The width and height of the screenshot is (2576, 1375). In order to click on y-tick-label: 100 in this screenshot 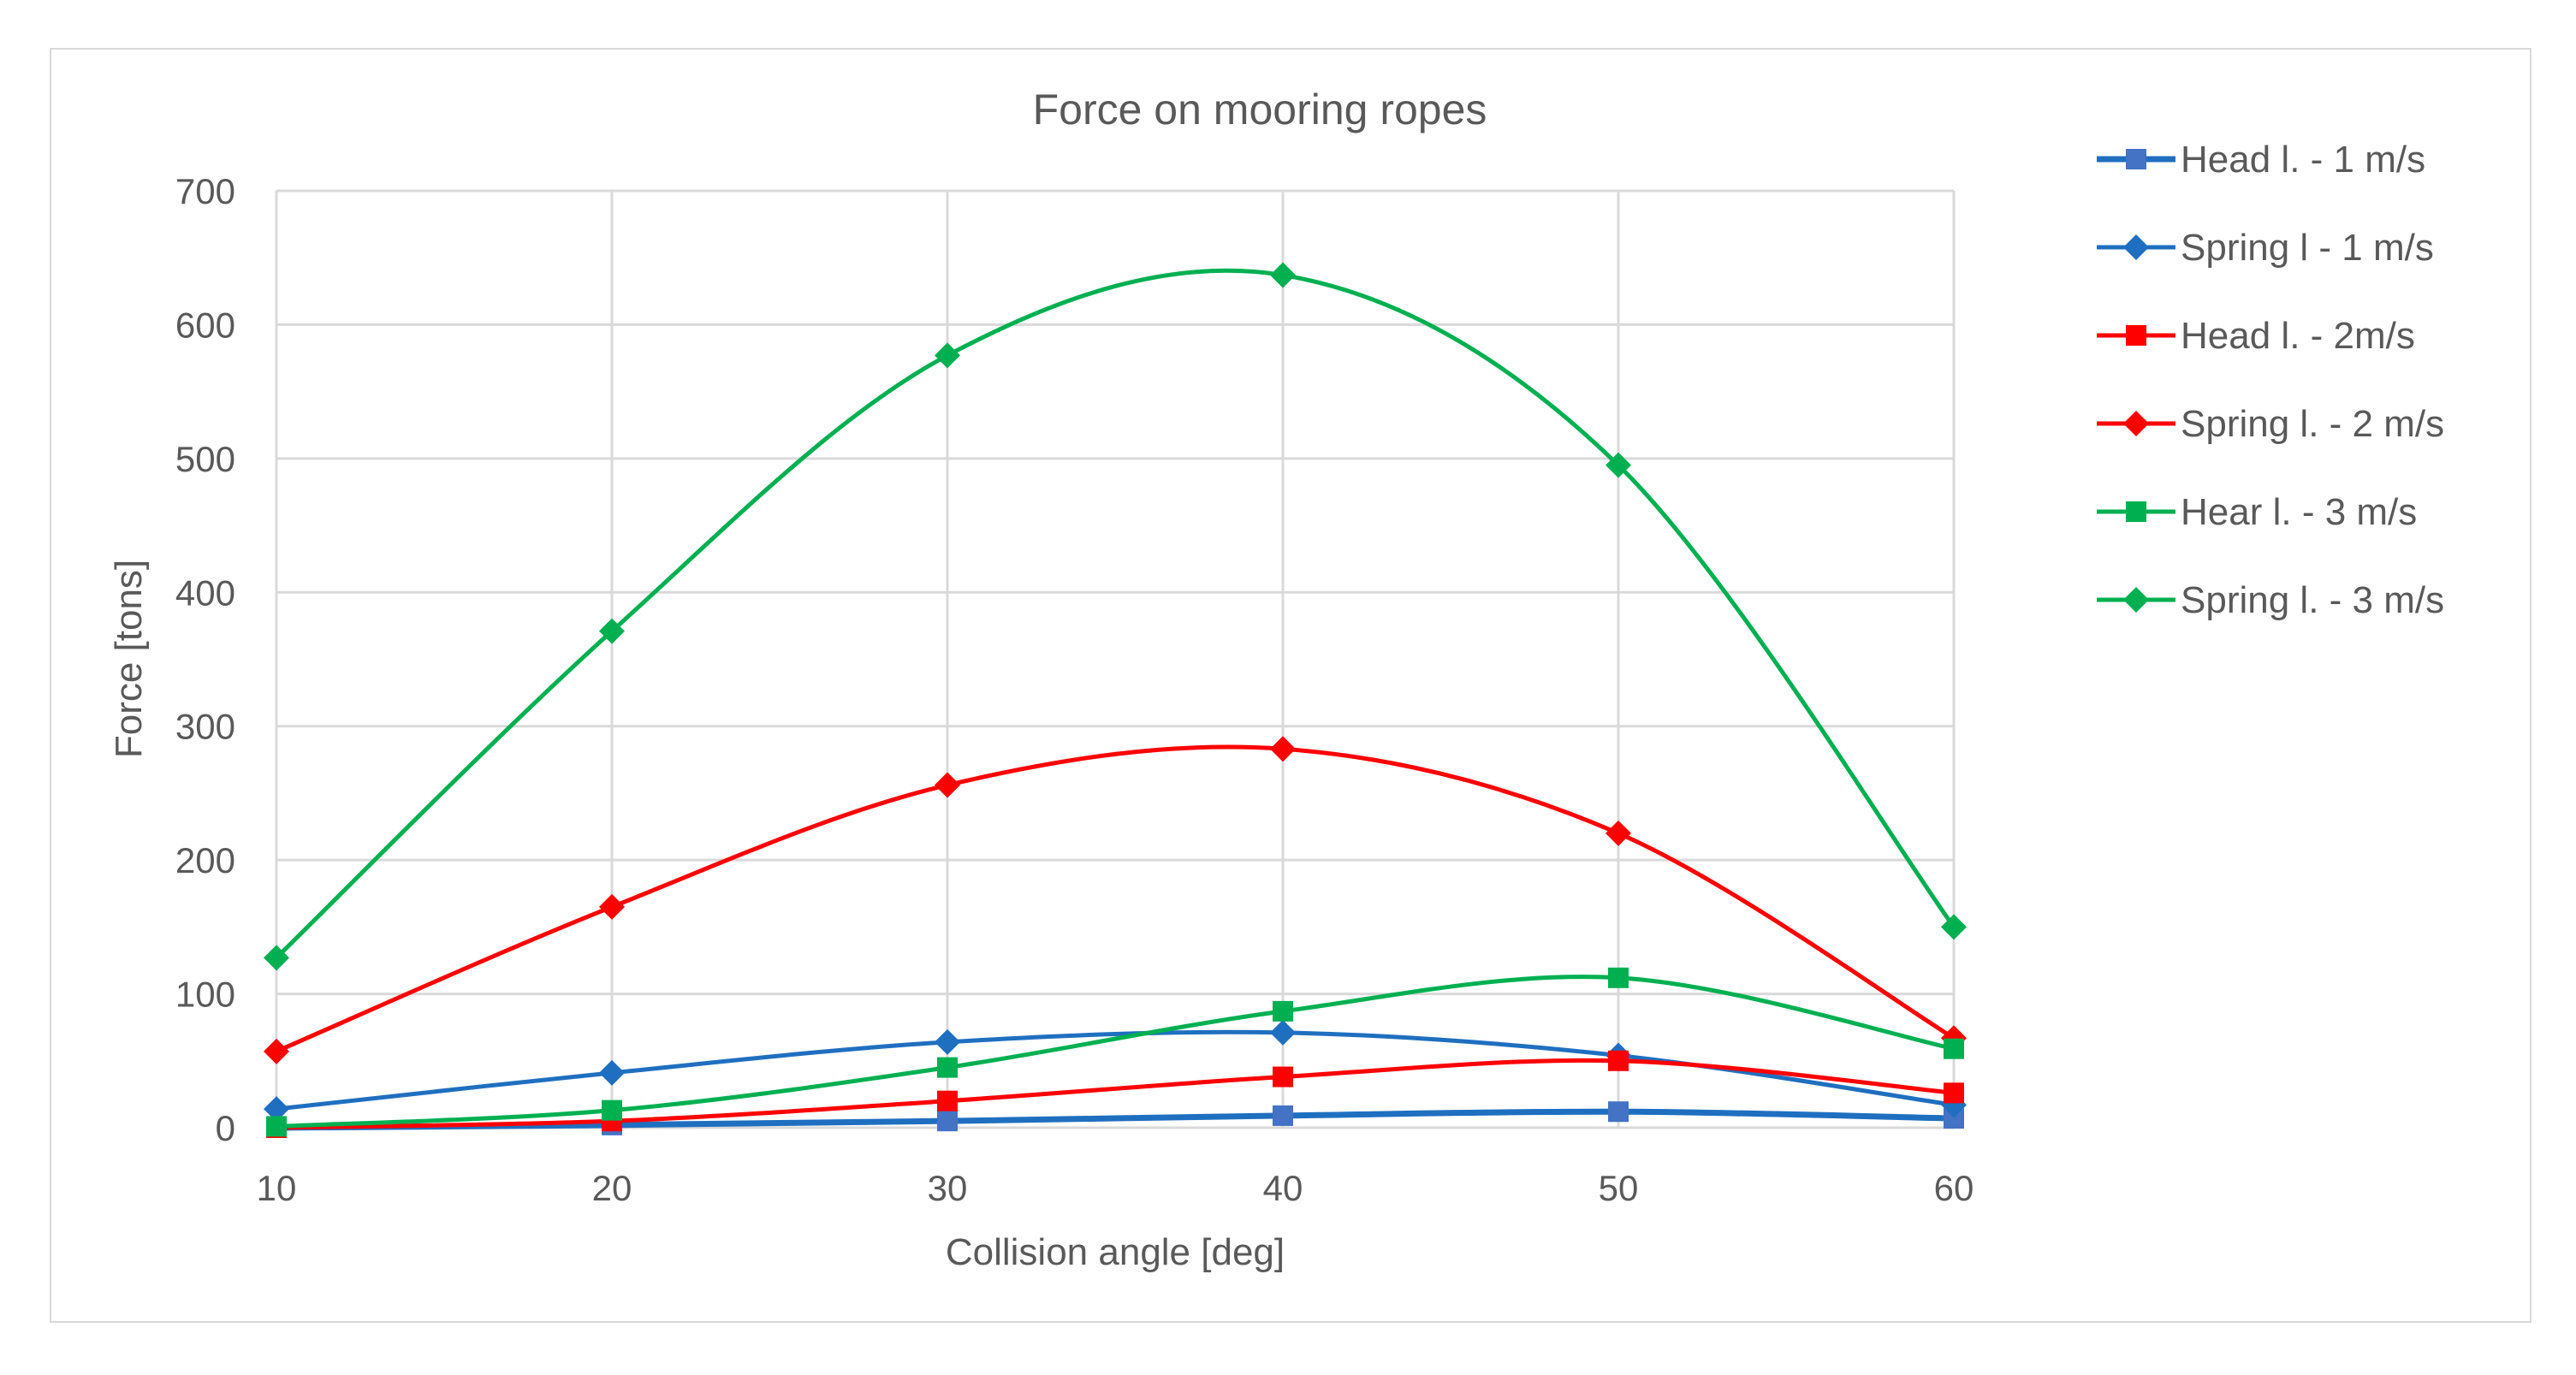, I will do `click(205, 995)`.